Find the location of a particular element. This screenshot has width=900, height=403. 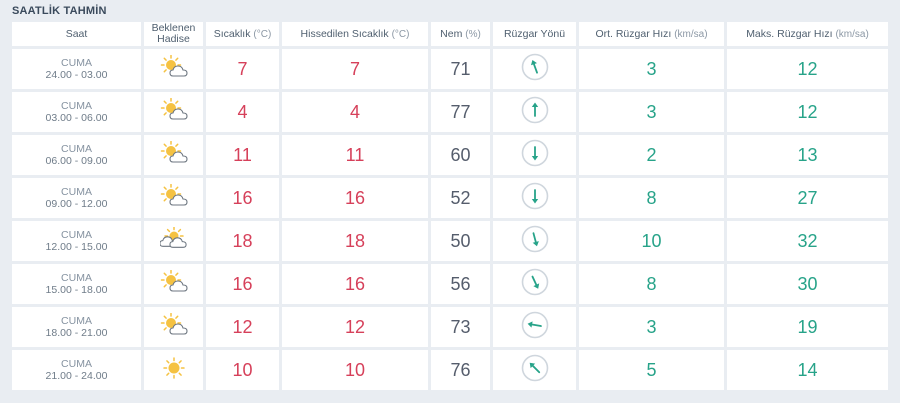

avg-wind-value: 10 is located at coordinates (651, 240).